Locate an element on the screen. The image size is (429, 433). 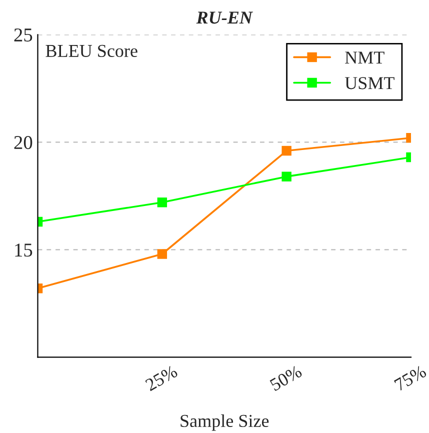
y-tick-label: 20 is located at coordinates (23, 143).